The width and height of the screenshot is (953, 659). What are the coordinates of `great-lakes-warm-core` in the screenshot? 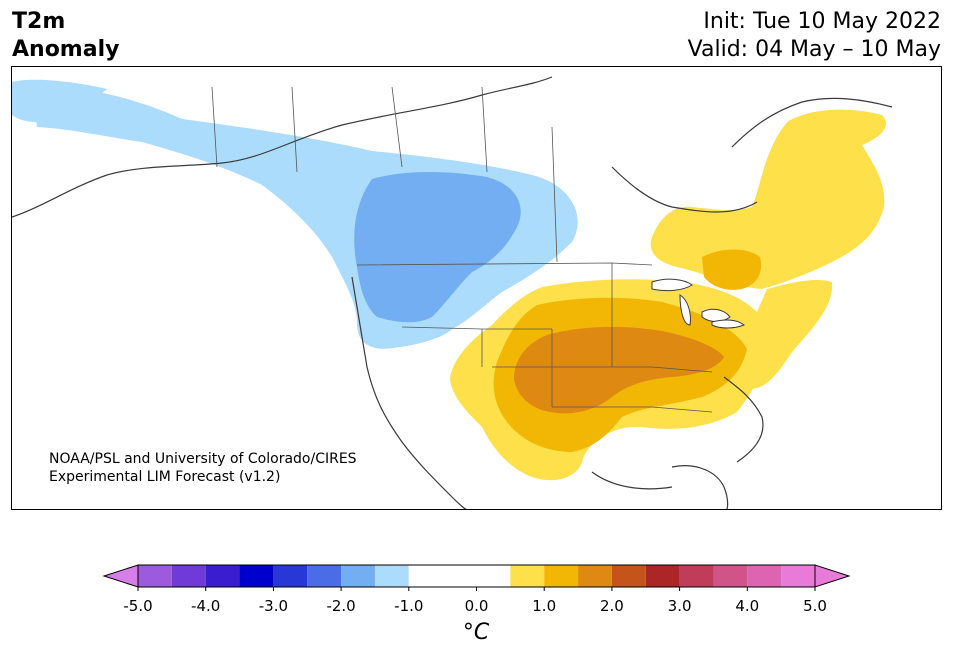 It's located at (732, 269).